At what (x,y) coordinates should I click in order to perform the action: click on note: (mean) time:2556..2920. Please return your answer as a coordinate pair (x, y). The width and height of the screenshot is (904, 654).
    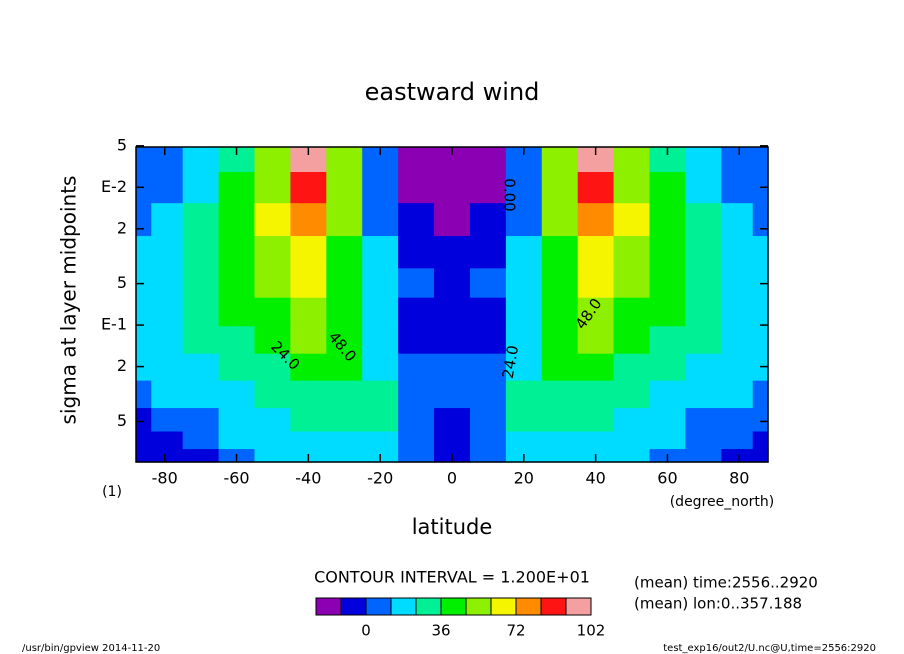
    Looking at the image, I should click on (726, 583).